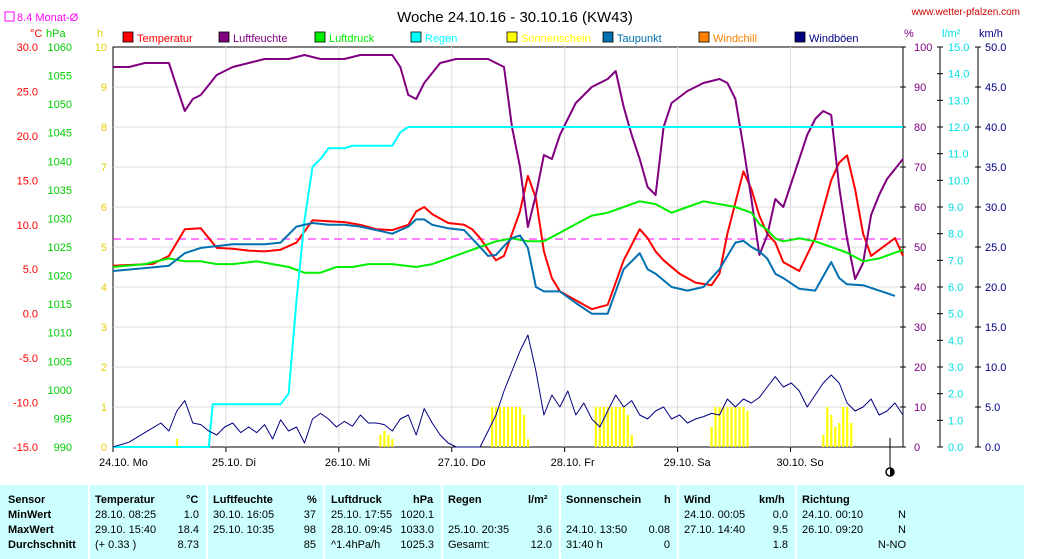 This screenshot has height=559, width=1058. I want to click on y-tick-rain: 4.0, so click(955, 341).